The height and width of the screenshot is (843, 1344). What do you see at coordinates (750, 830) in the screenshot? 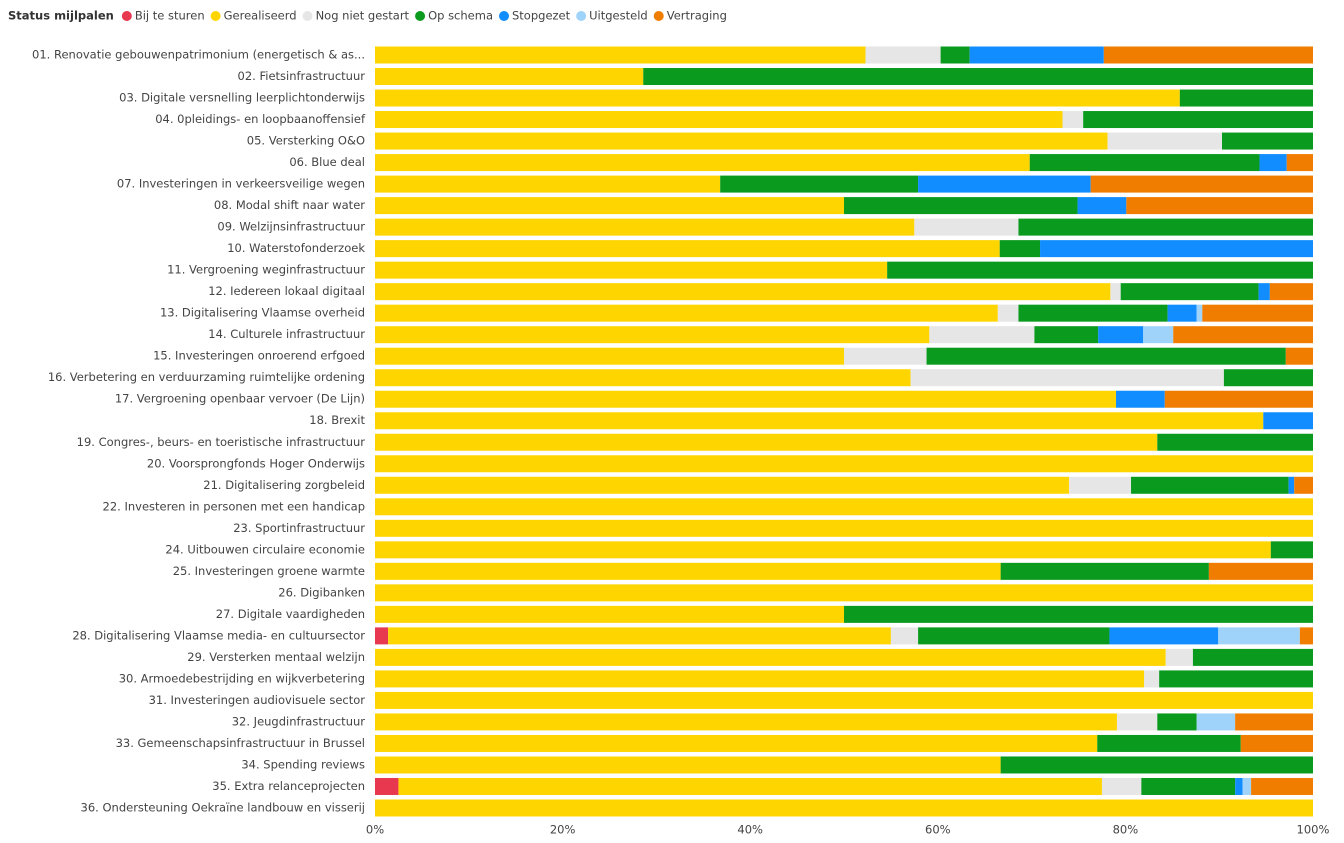
I see `x-tick-label: 40%` at bounding box center [750, 830].